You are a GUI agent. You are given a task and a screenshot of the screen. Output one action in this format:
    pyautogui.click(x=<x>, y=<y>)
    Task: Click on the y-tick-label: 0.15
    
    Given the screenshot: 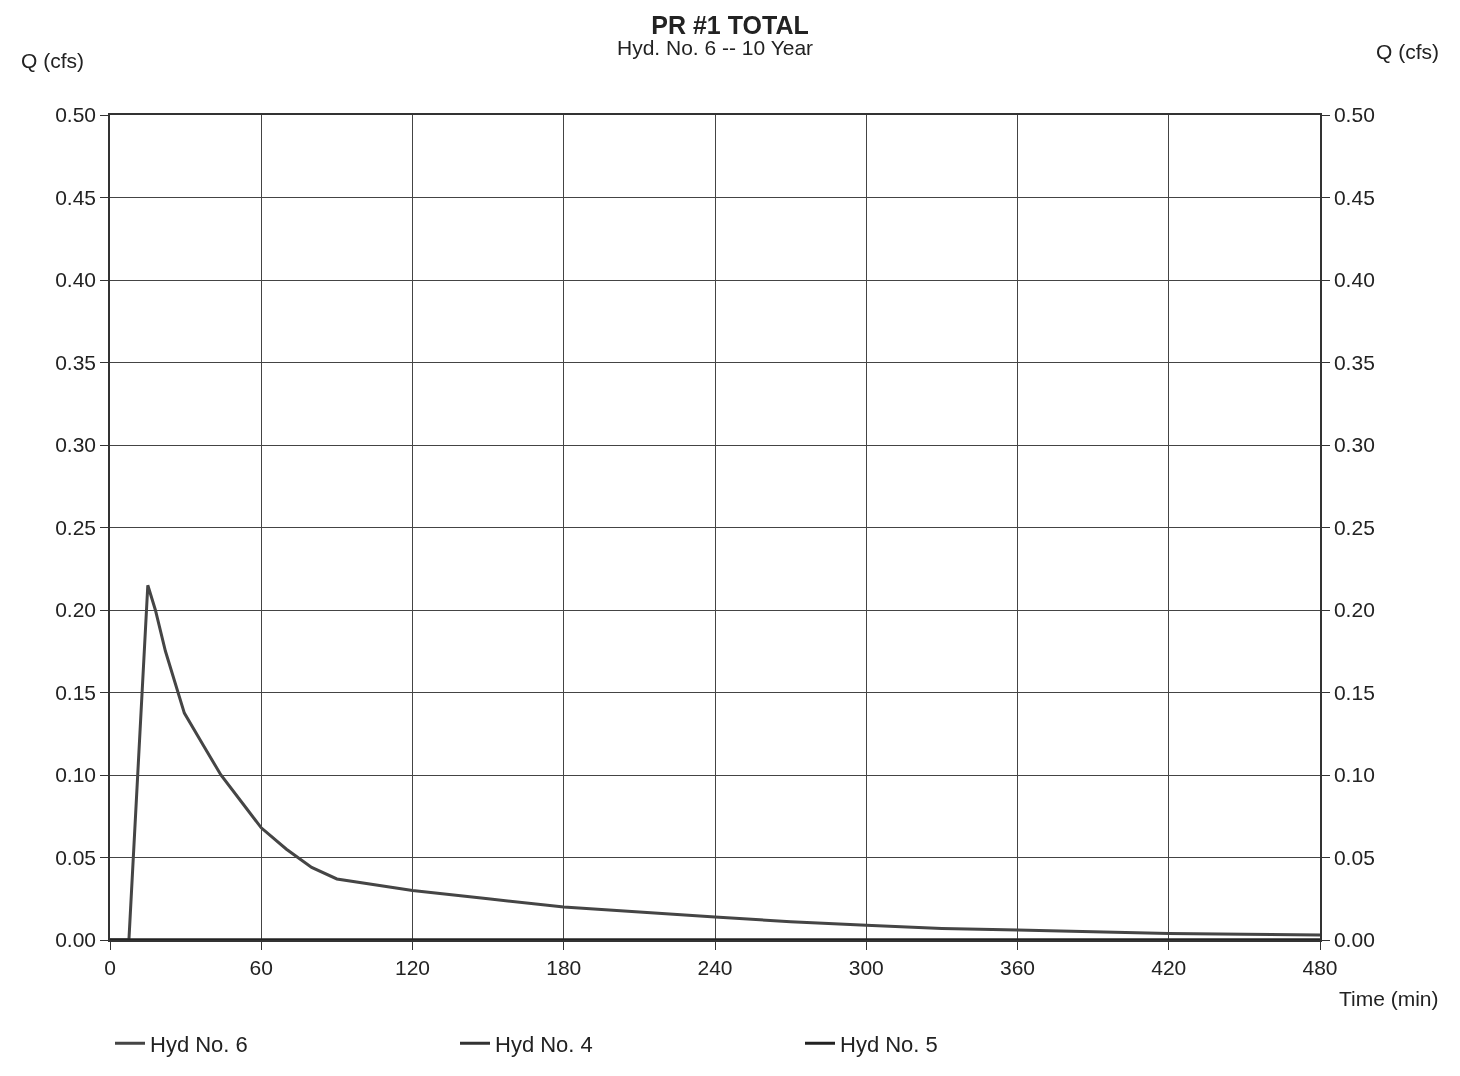 What is the action you would take?
    pyautogui.click(x=76, y=692)
    